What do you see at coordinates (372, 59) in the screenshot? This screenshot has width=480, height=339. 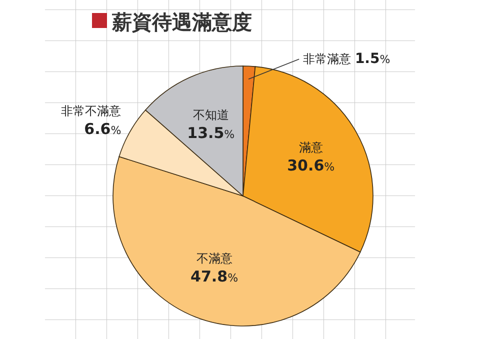 I see `data-label: 1.5%` at bounding box center [372, 59].